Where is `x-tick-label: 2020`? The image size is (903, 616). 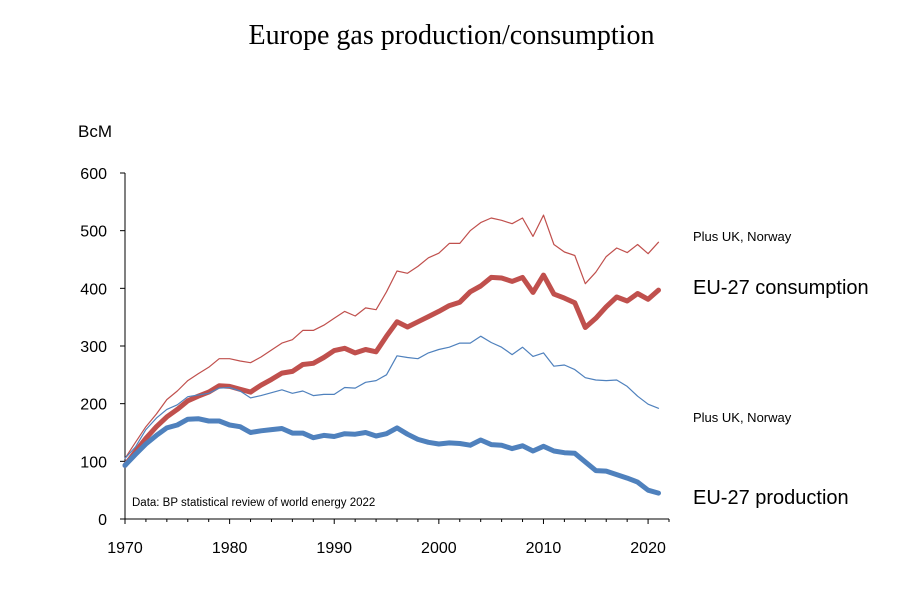 x-tick-label: 2020 is located at coordinates (648, 548).